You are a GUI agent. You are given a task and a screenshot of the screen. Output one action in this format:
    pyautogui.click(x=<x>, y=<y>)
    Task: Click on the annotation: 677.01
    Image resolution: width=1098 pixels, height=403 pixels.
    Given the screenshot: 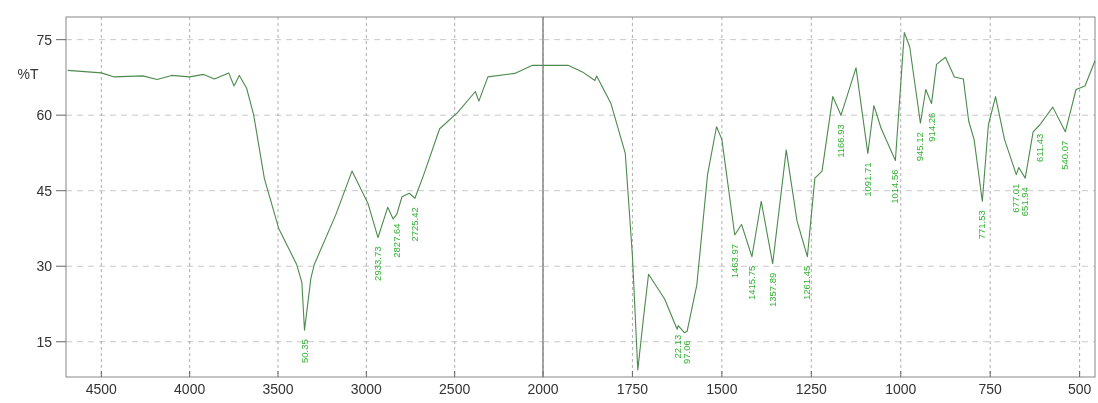 What is the action you would take?
    pyautogui.click(x=1016, y=198)
    